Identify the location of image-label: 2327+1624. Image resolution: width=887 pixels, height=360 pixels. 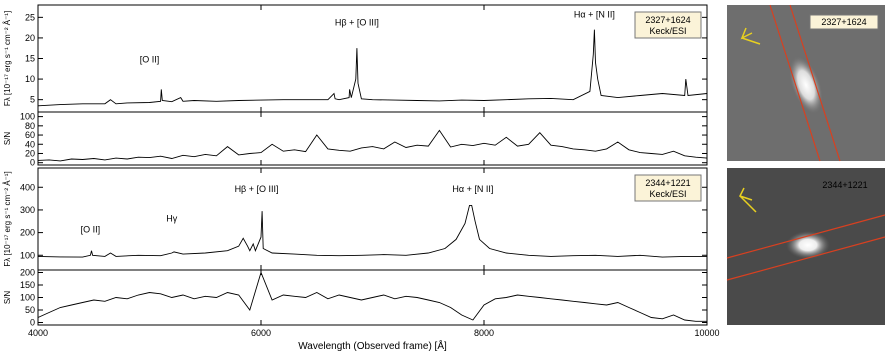
(843, 22).